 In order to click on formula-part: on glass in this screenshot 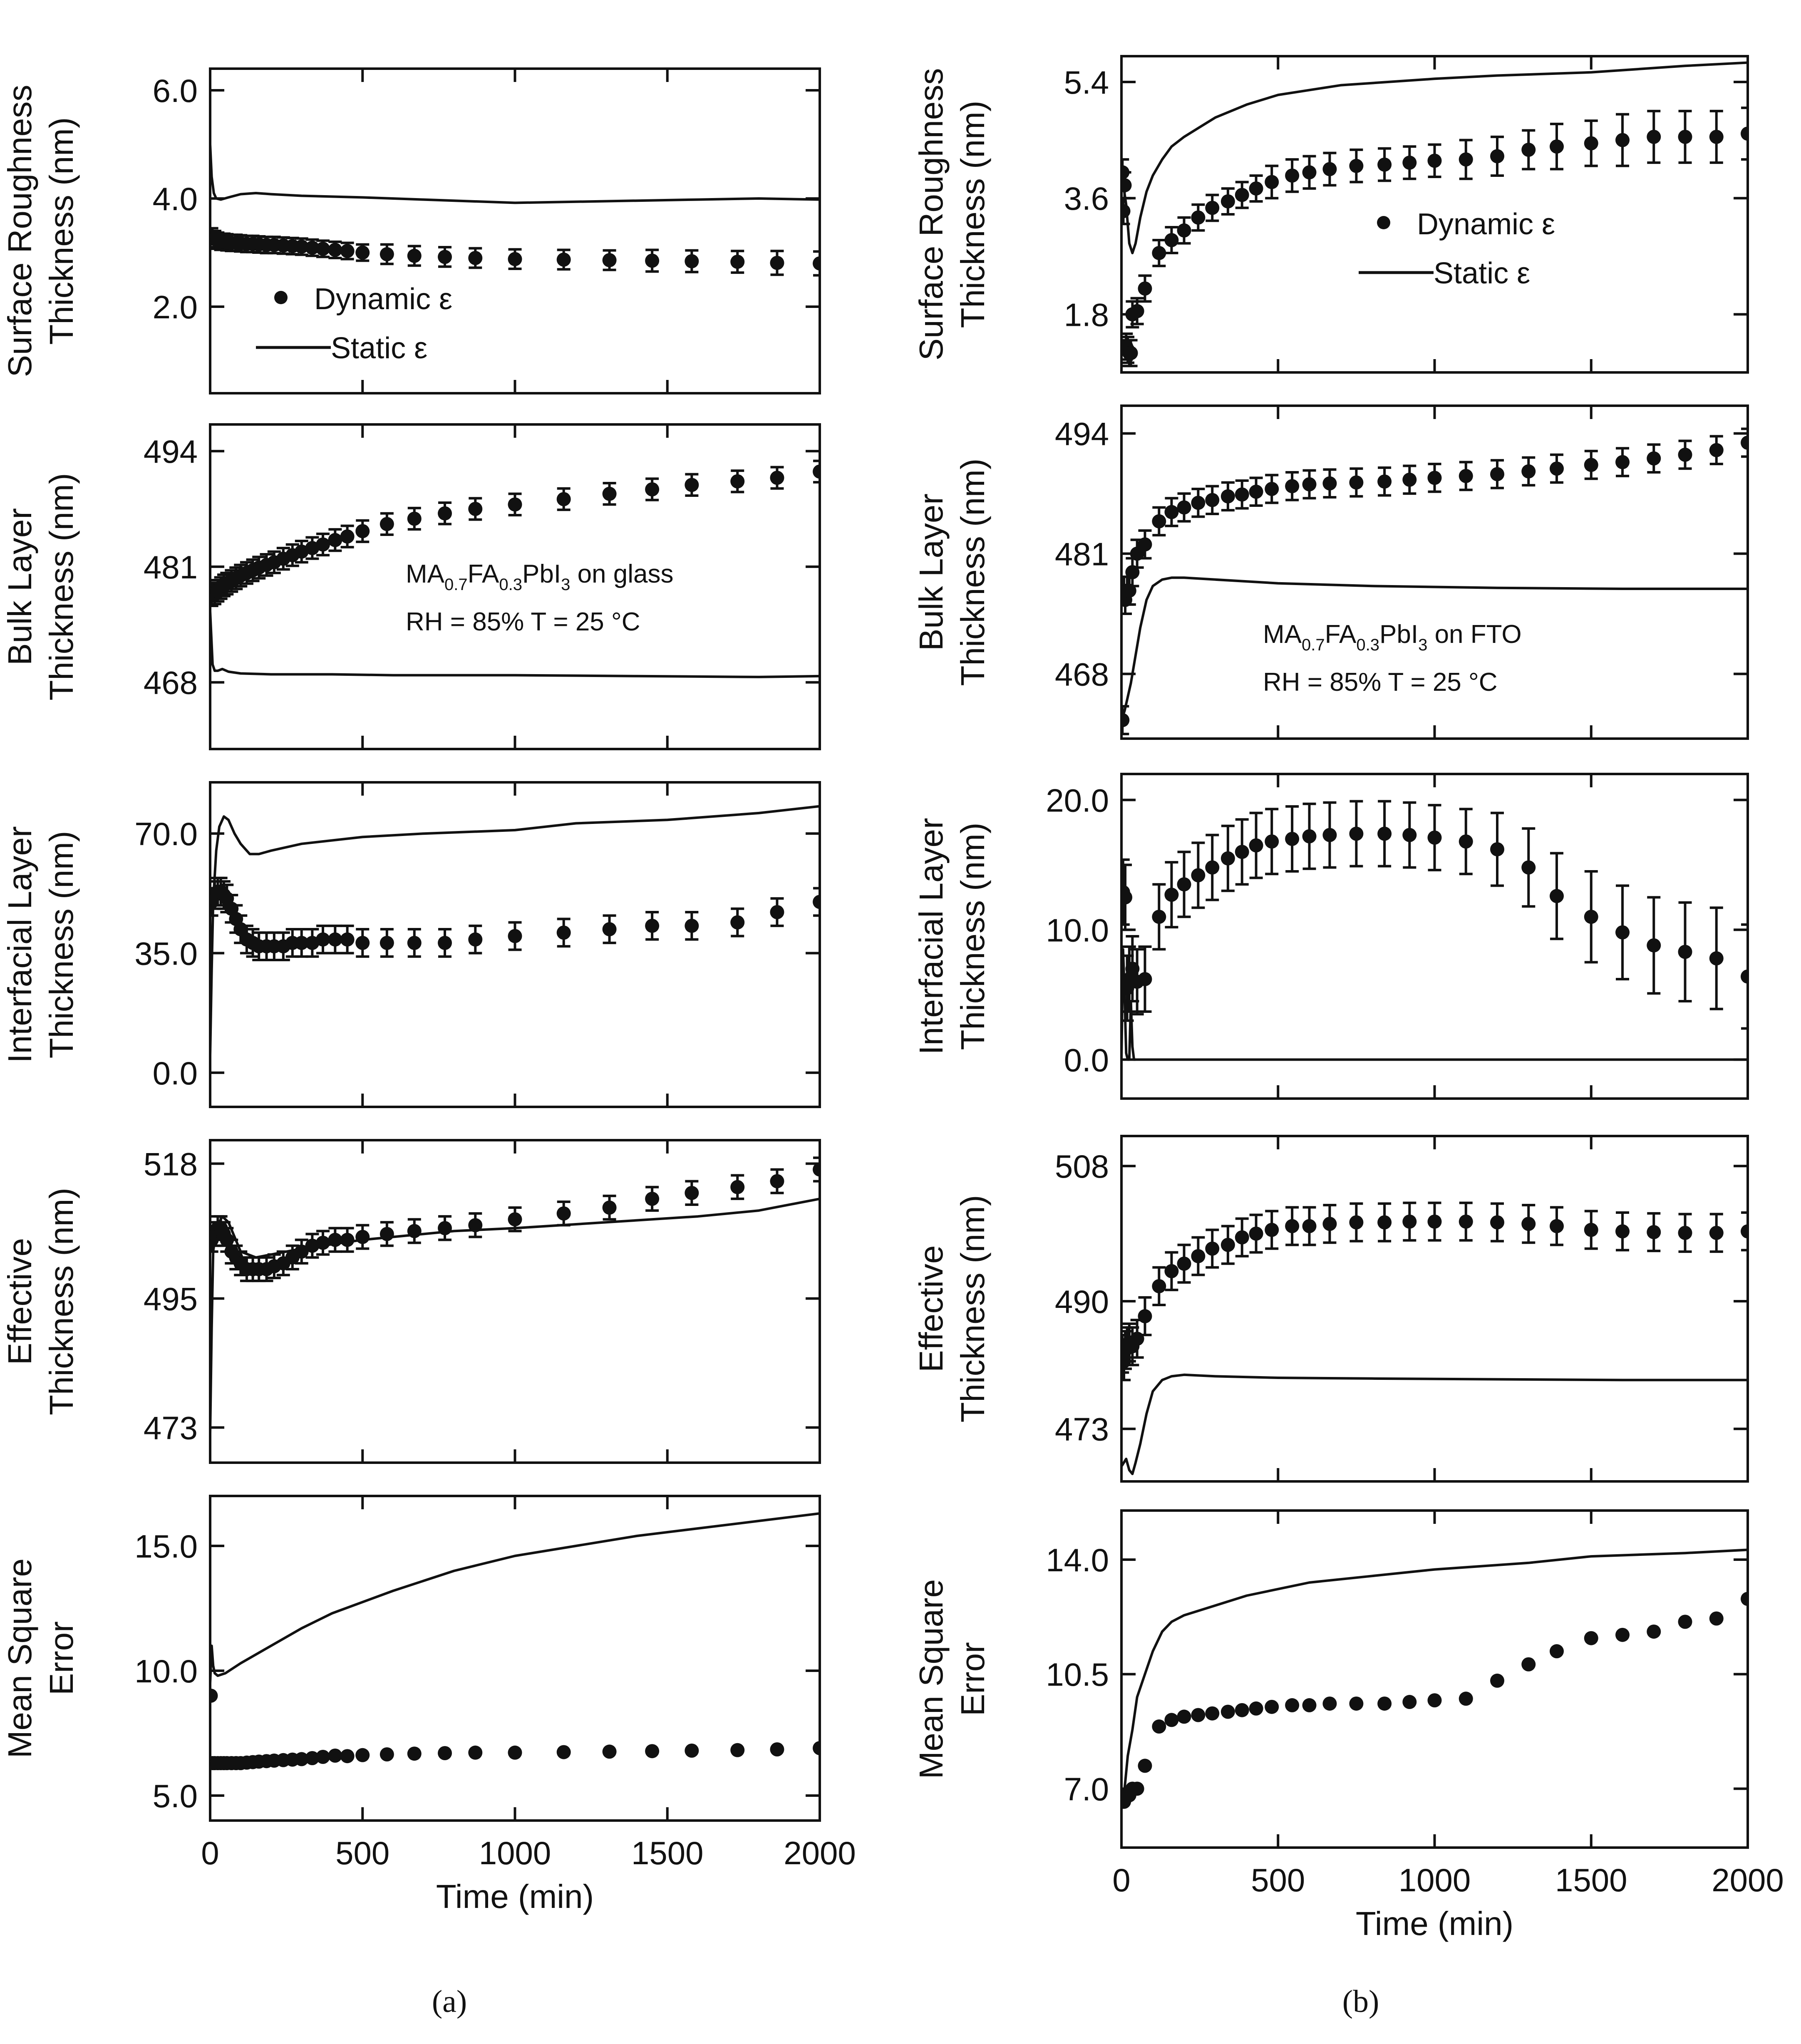, I will do `click(622, 574)`.